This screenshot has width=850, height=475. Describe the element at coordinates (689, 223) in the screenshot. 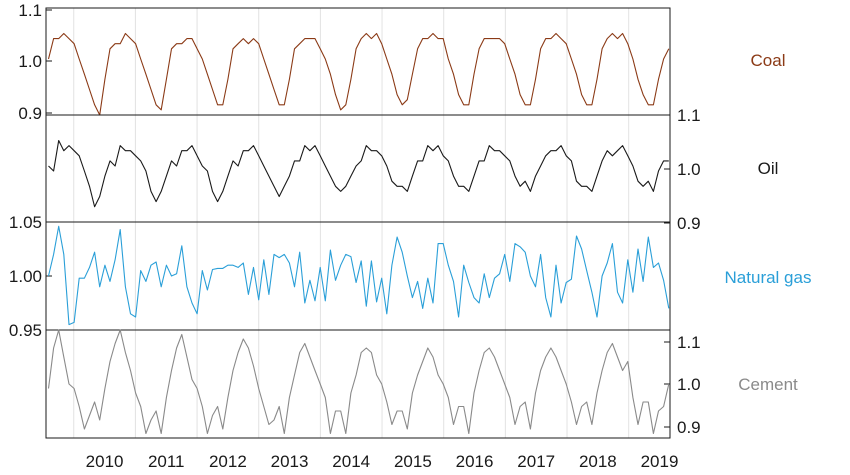

I see `y-tick-label-oil-2: 0.9` at that location.